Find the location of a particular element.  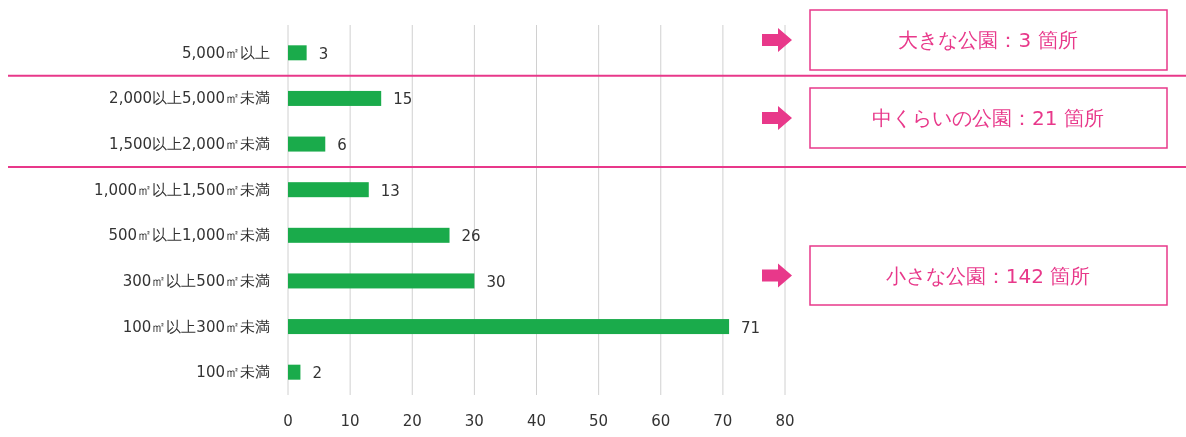

x-tick-label: 10 is located at coordinates (350, 421).